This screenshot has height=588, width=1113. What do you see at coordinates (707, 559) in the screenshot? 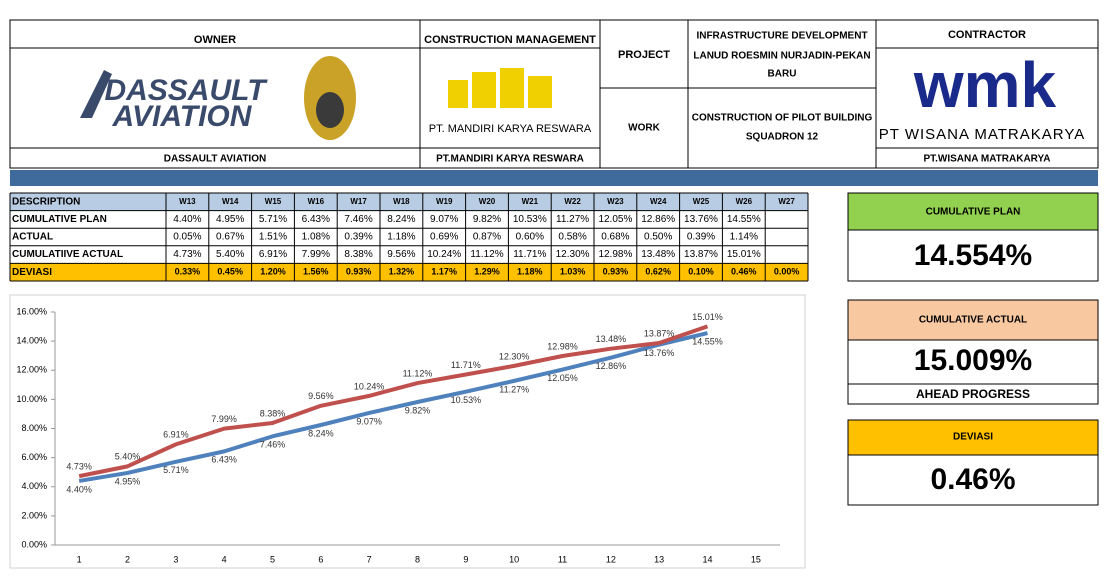
I see `x-tick-label: 14` at bounding box center [707, 559].